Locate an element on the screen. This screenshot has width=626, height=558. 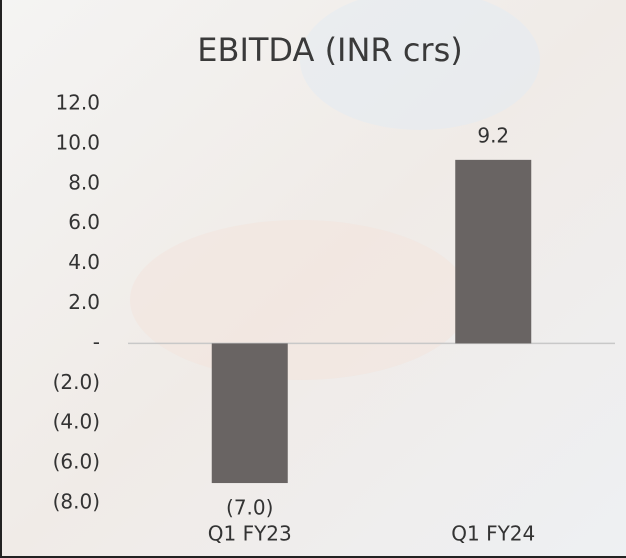
y-tick-label: (8.0) is located at coordinates (76, 502).